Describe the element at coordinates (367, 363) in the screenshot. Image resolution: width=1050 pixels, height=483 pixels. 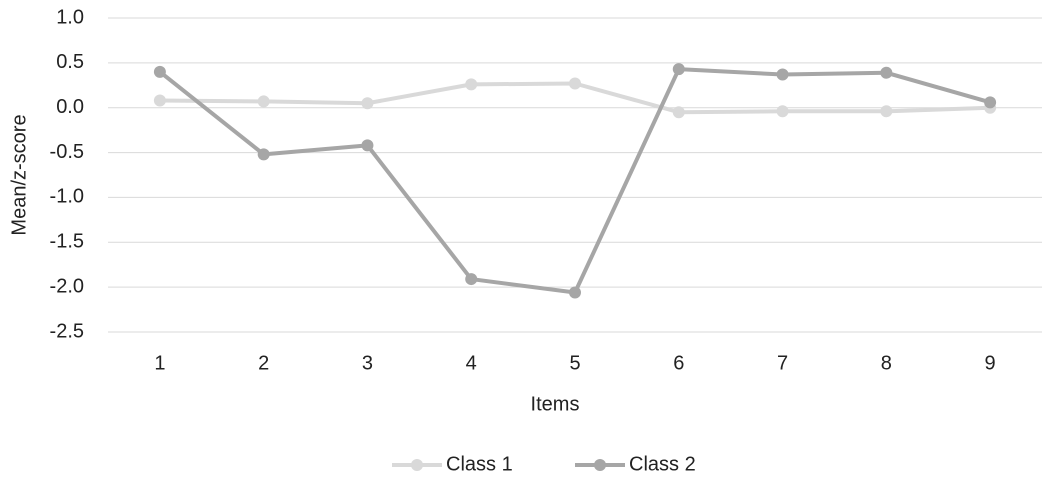
I see `x-tick-label: 3` at that location.